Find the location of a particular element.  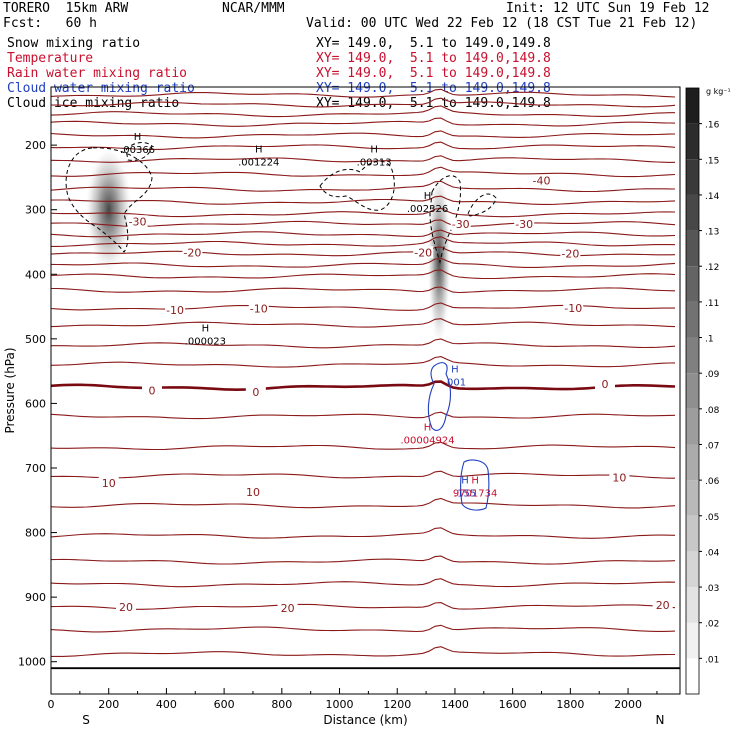

extremum-value: 9701734 is located at coordinates (475, 493).